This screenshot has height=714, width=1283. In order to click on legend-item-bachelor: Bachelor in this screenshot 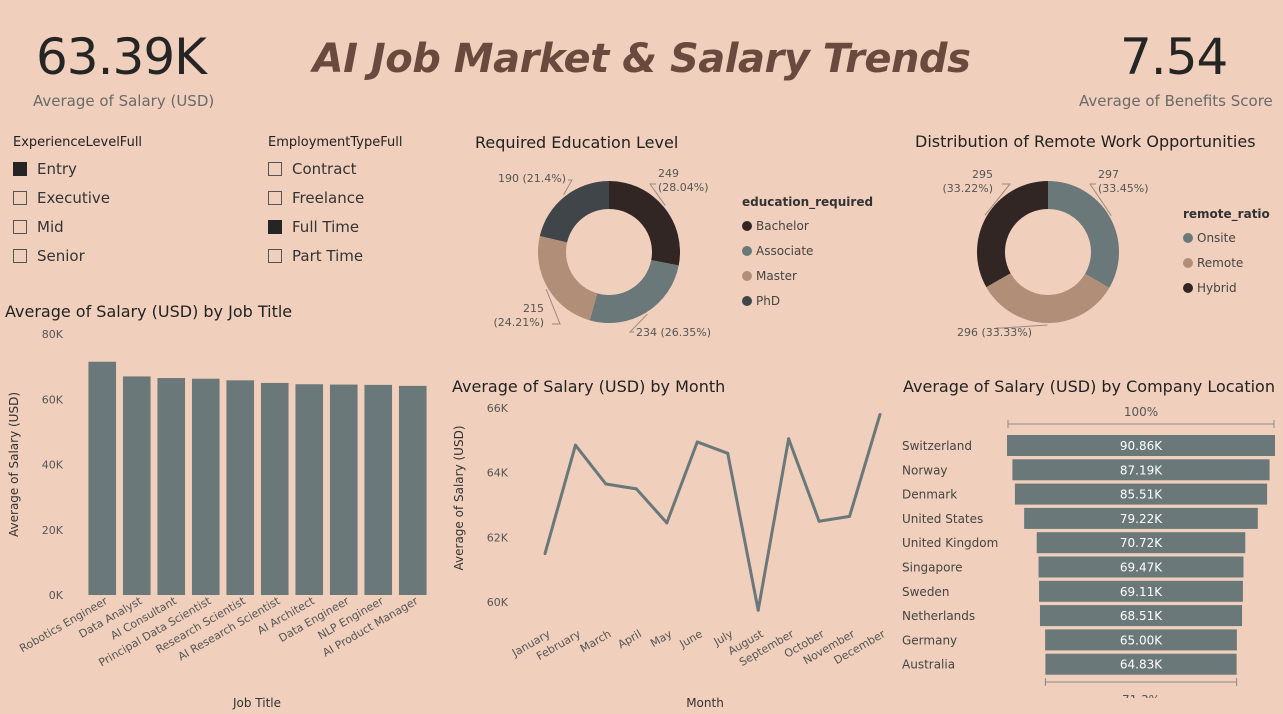, I will do `click(807, 225)`.